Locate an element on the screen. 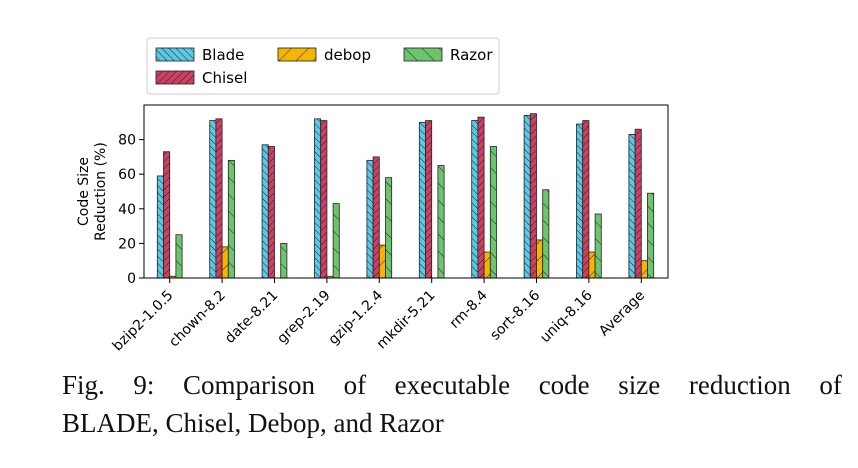 The height and width of the screenshot is (468, 858). bar-debop-Average is located at coordinates (644, 269).